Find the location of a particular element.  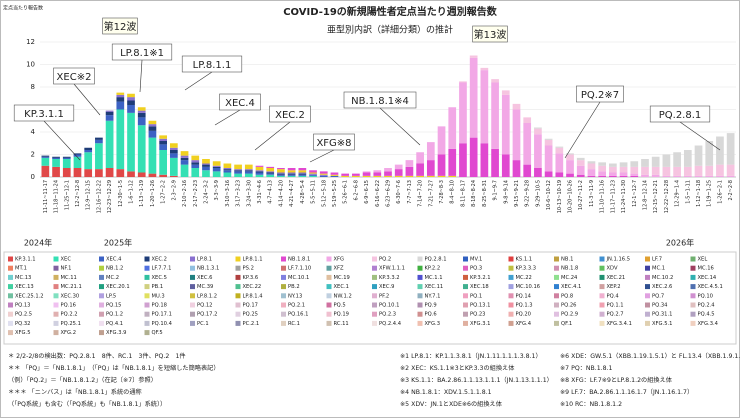

legend-label: NF.1 is located at coordinates (66, 269).